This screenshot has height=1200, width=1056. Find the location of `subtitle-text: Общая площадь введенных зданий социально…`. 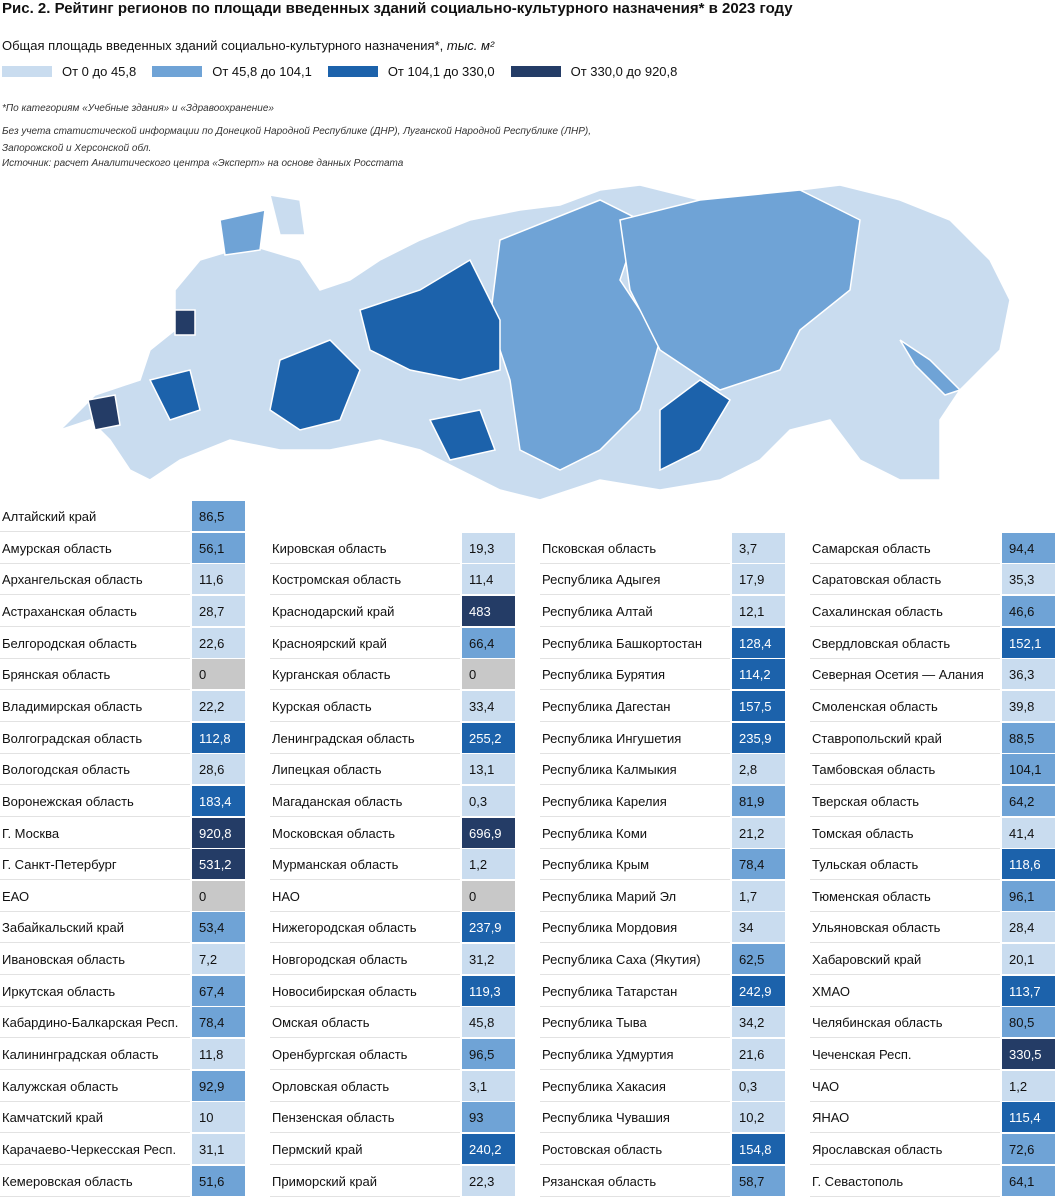

subtitle-text: Общая площадь введенных зданий социально… is located at coordinates (223, 45).